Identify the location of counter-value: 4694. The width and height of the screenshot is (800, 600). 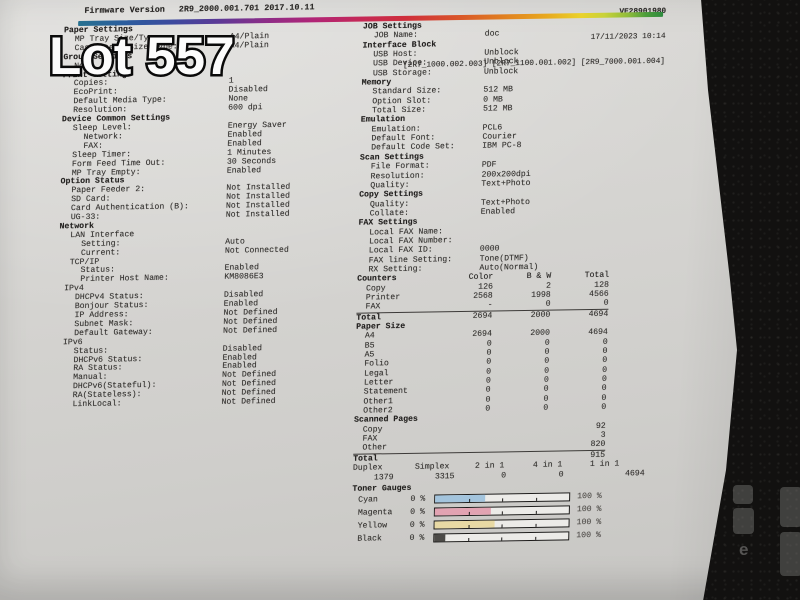
(598, 314).